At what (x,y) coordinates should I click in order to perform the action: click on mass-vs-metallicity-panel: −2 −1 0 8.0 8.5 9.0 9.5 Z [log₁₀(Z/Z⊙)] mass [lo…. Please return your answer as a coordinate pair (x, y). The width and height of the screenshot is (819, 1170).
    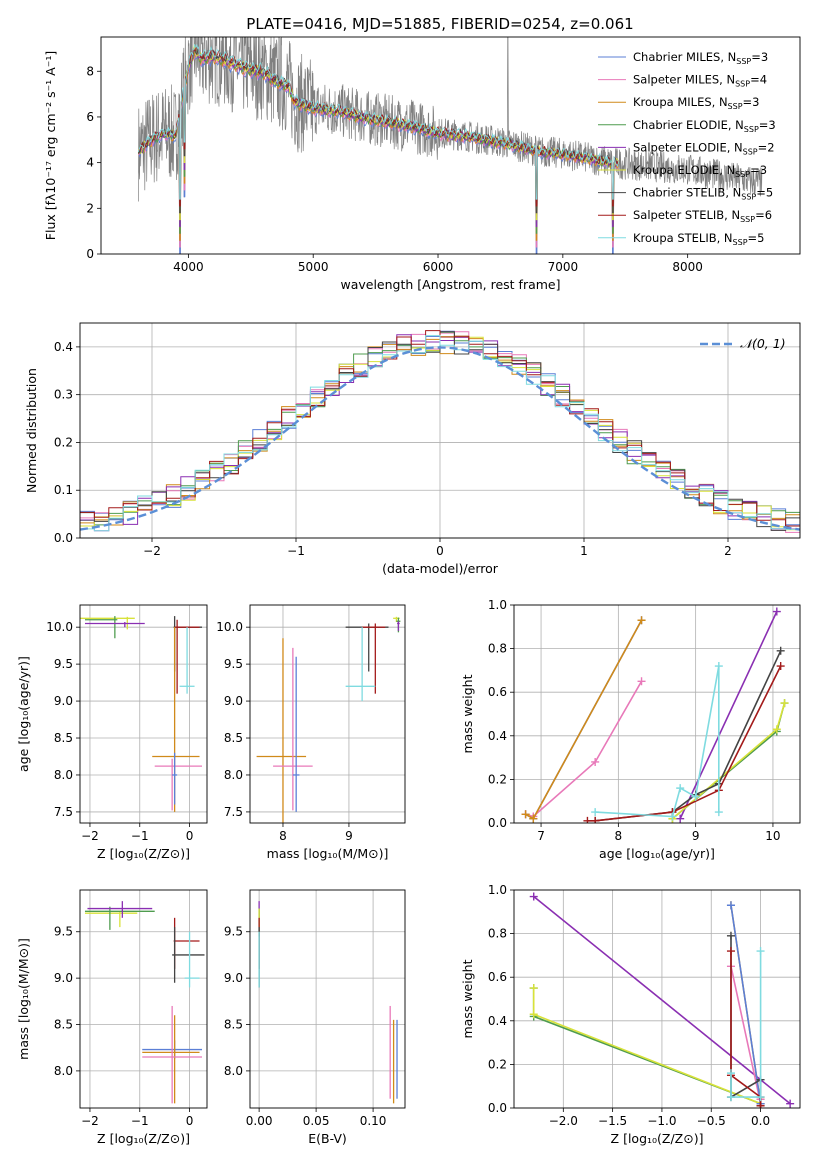
    Looking at the image, I should click on (112, 1017).